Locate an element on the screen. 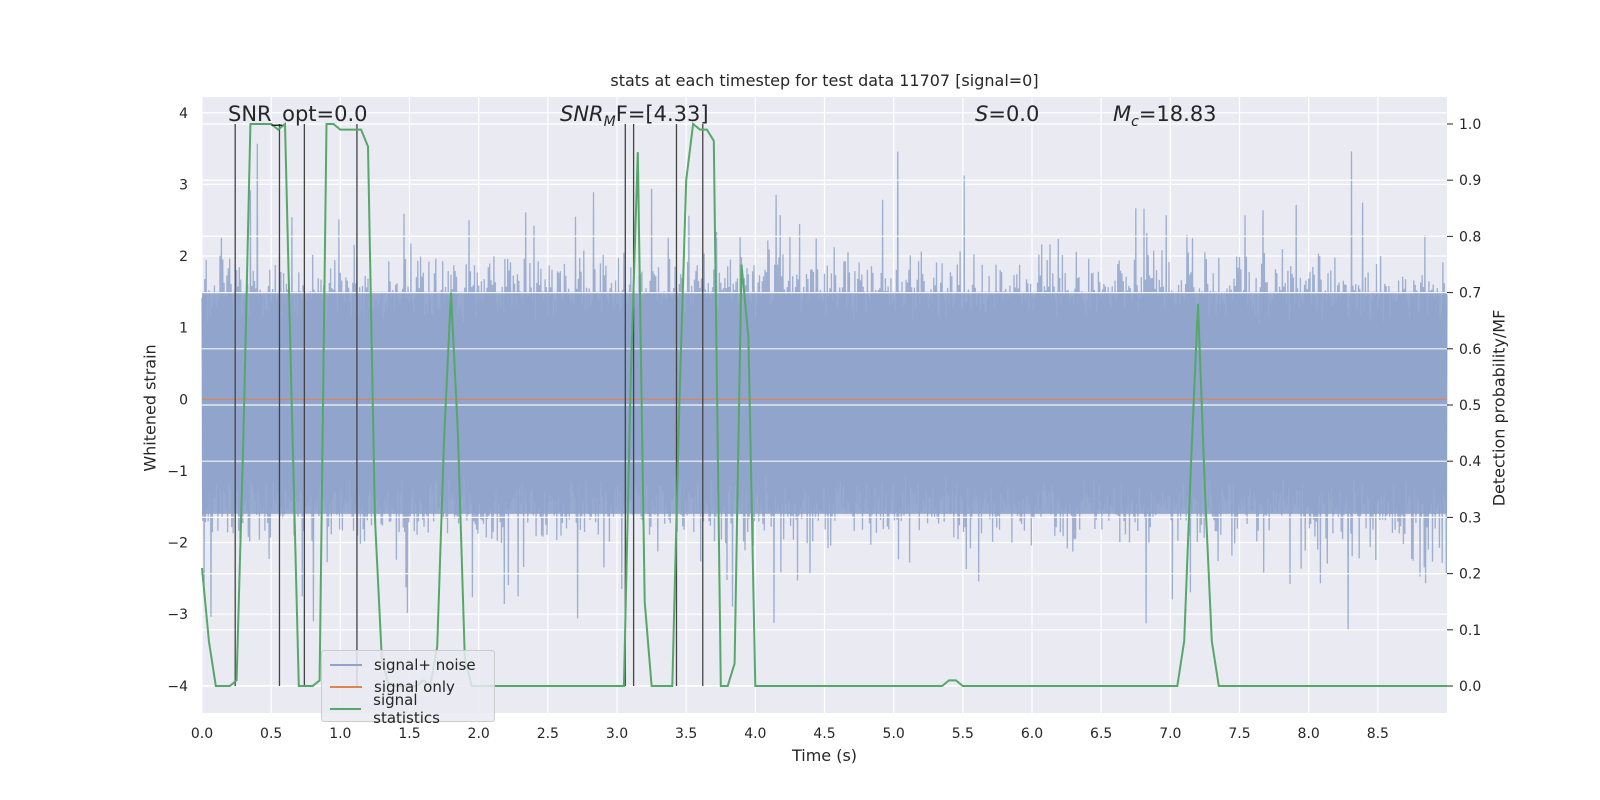 The width and height of the screenshot is (1600, 800). x-tick-label: 1.0 is located at coordinates (340, 734).